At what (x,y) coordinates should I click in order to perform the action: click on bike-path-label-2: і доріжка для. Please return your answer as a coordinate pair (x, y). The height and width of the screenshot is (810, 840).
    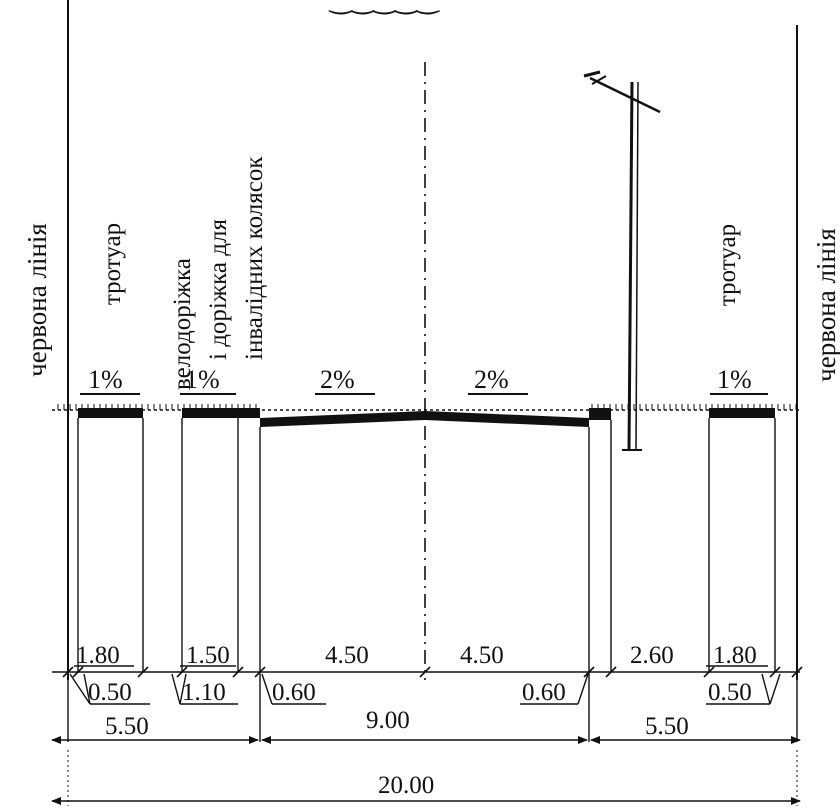
    Looking at the image, I should click on (218, 289).